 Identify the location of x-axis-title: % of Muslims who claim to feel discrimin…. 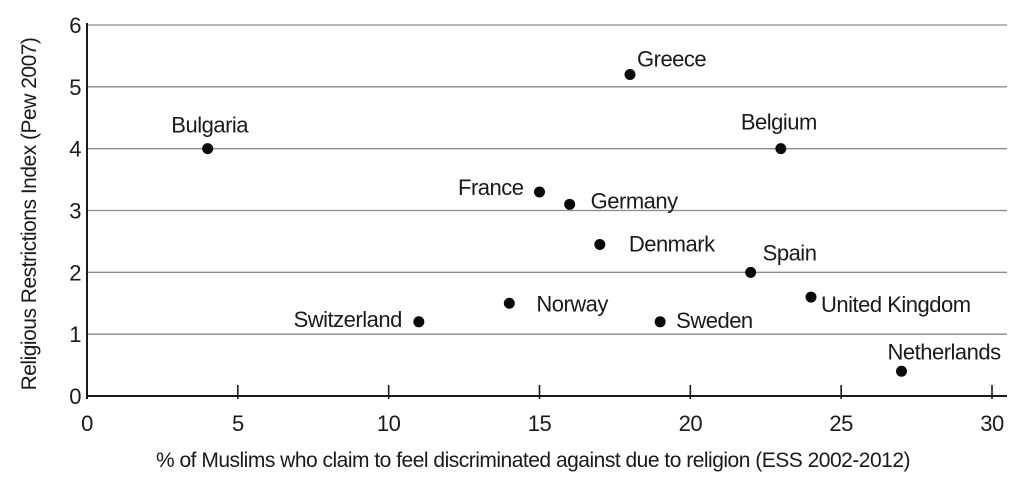
(533, 460).